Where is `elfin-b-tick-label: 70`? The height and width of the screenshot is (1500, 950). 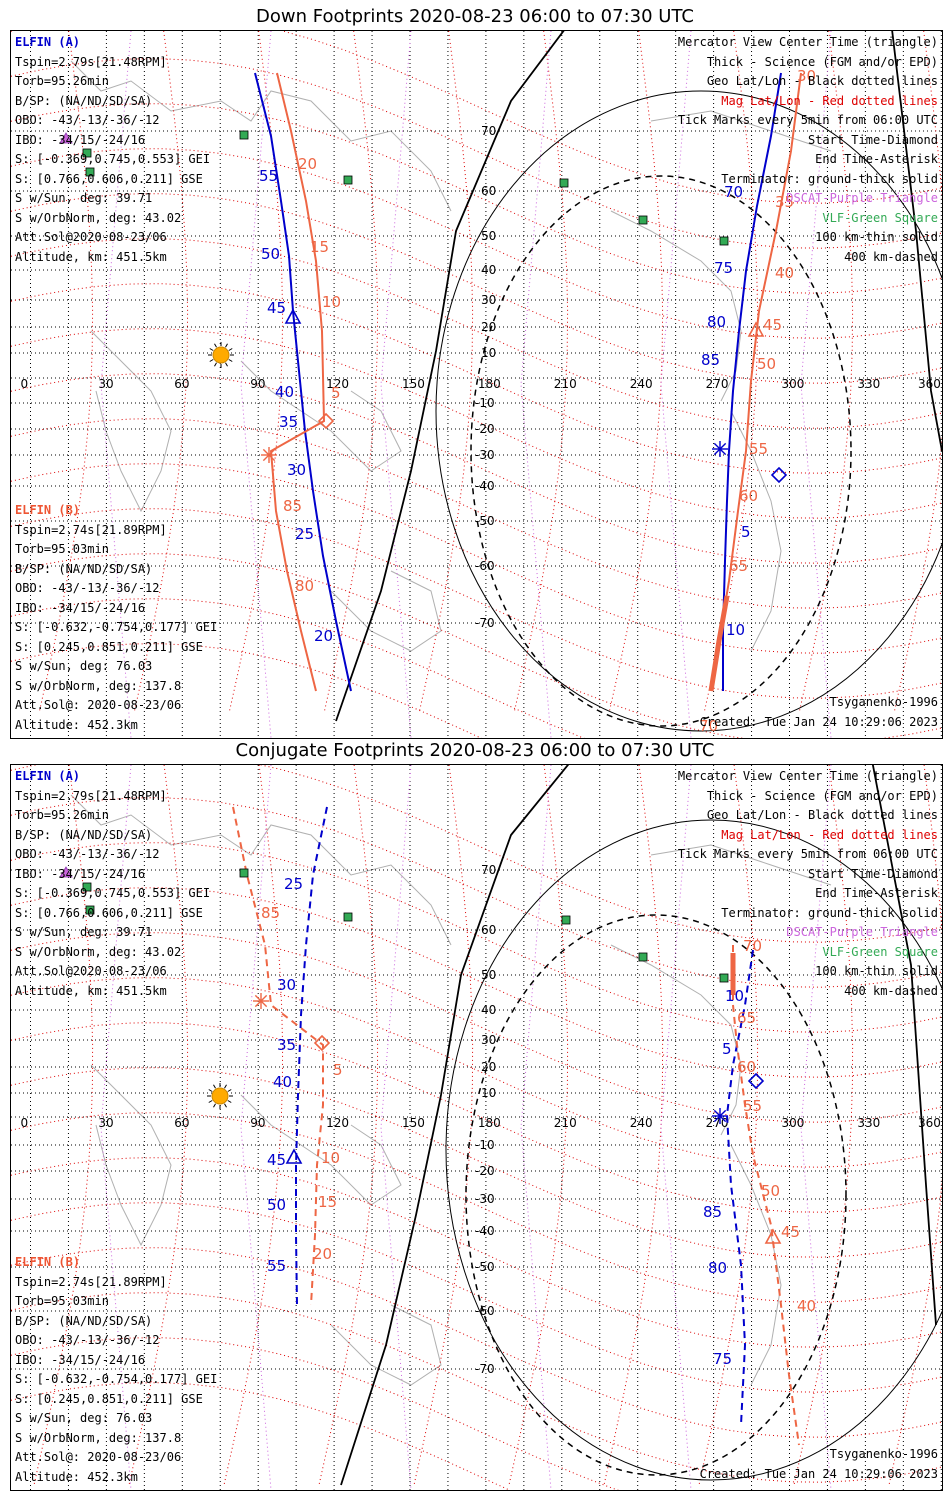
elfin-b-tick-label: 70 is located at coordinates (752, 946).